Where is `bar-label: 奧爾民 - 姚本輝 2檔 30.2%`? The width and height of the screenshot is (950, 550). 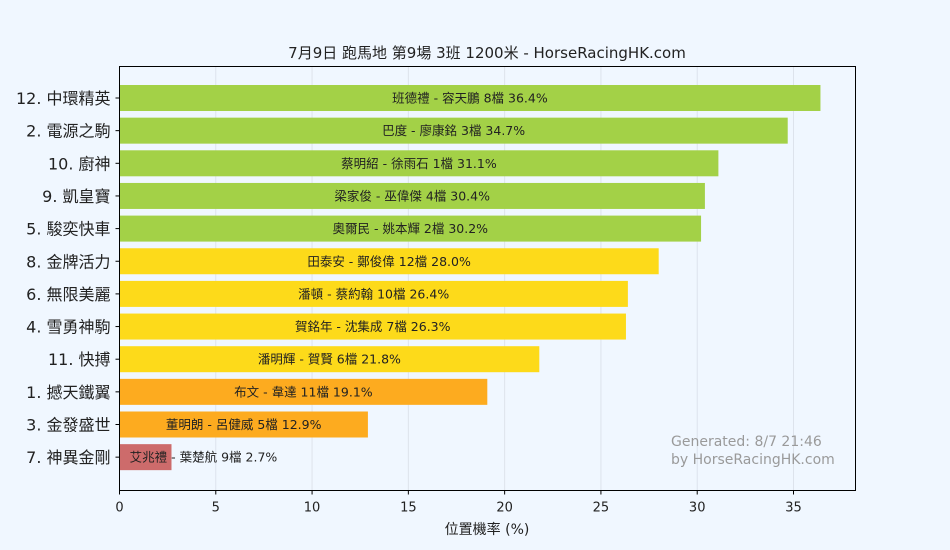 bar-label: 奧爾民 - 姚本輝 2檔 30.2% is located at coordinates (410, 228).